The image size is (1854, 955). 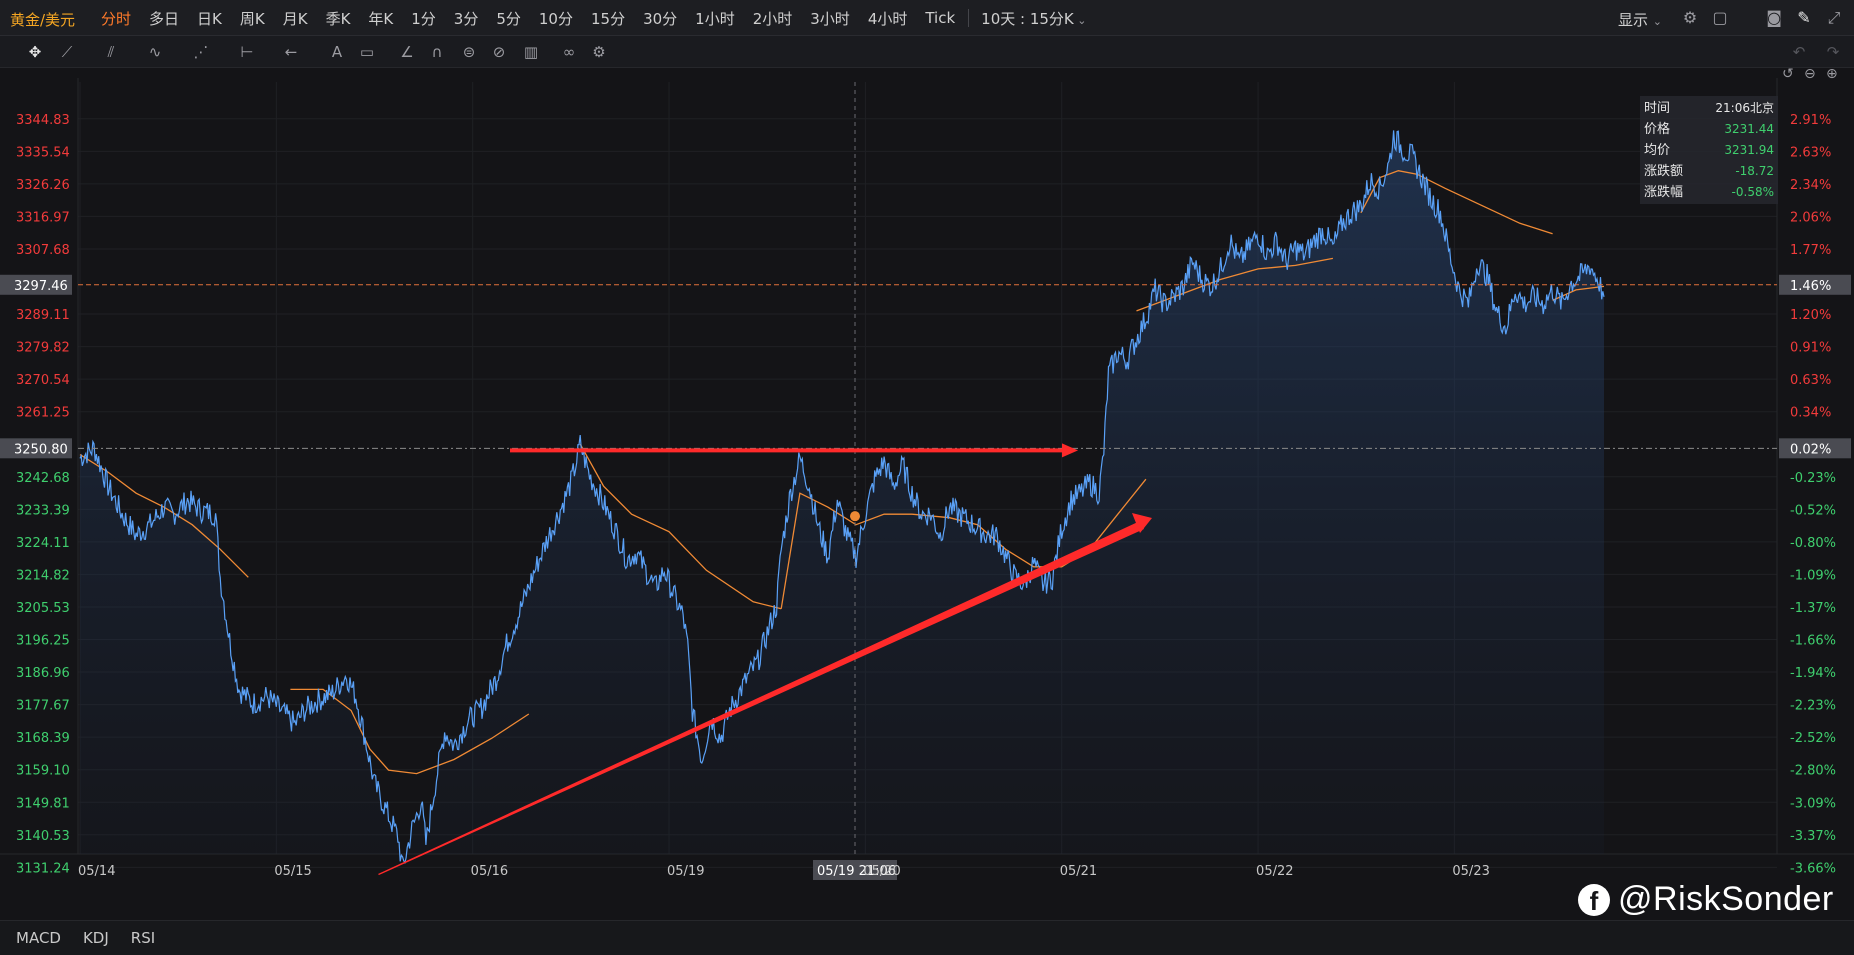 What do you see at coordinates (1657, 150) in the screenshot?
I see `info-avg-label: 均价` at bounding box center [1657, 150].